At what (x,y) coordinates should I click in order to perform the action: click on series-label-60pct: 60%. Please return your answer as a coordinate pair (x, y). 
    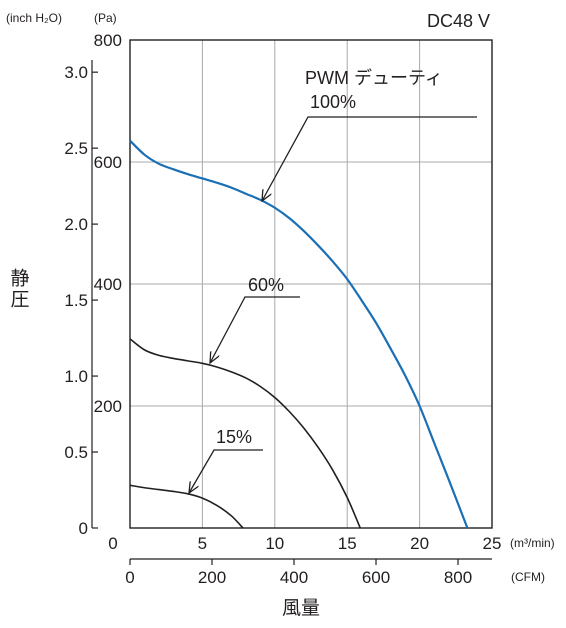
    Looking at the image, I should click on (266, 285).